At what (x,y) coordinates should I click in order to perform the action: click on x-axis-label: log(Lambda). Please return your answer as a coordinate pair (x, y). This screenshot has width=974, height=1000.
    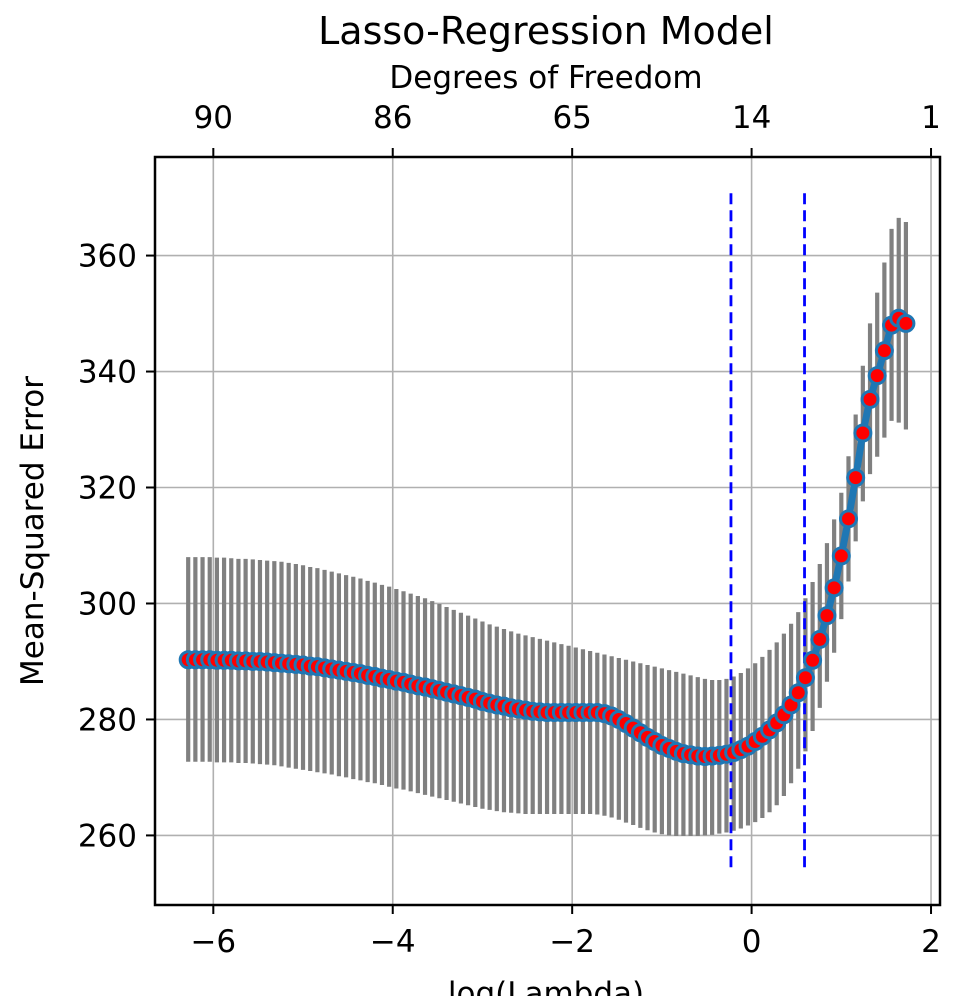
    Looking at the image, I should click on (546, 986).